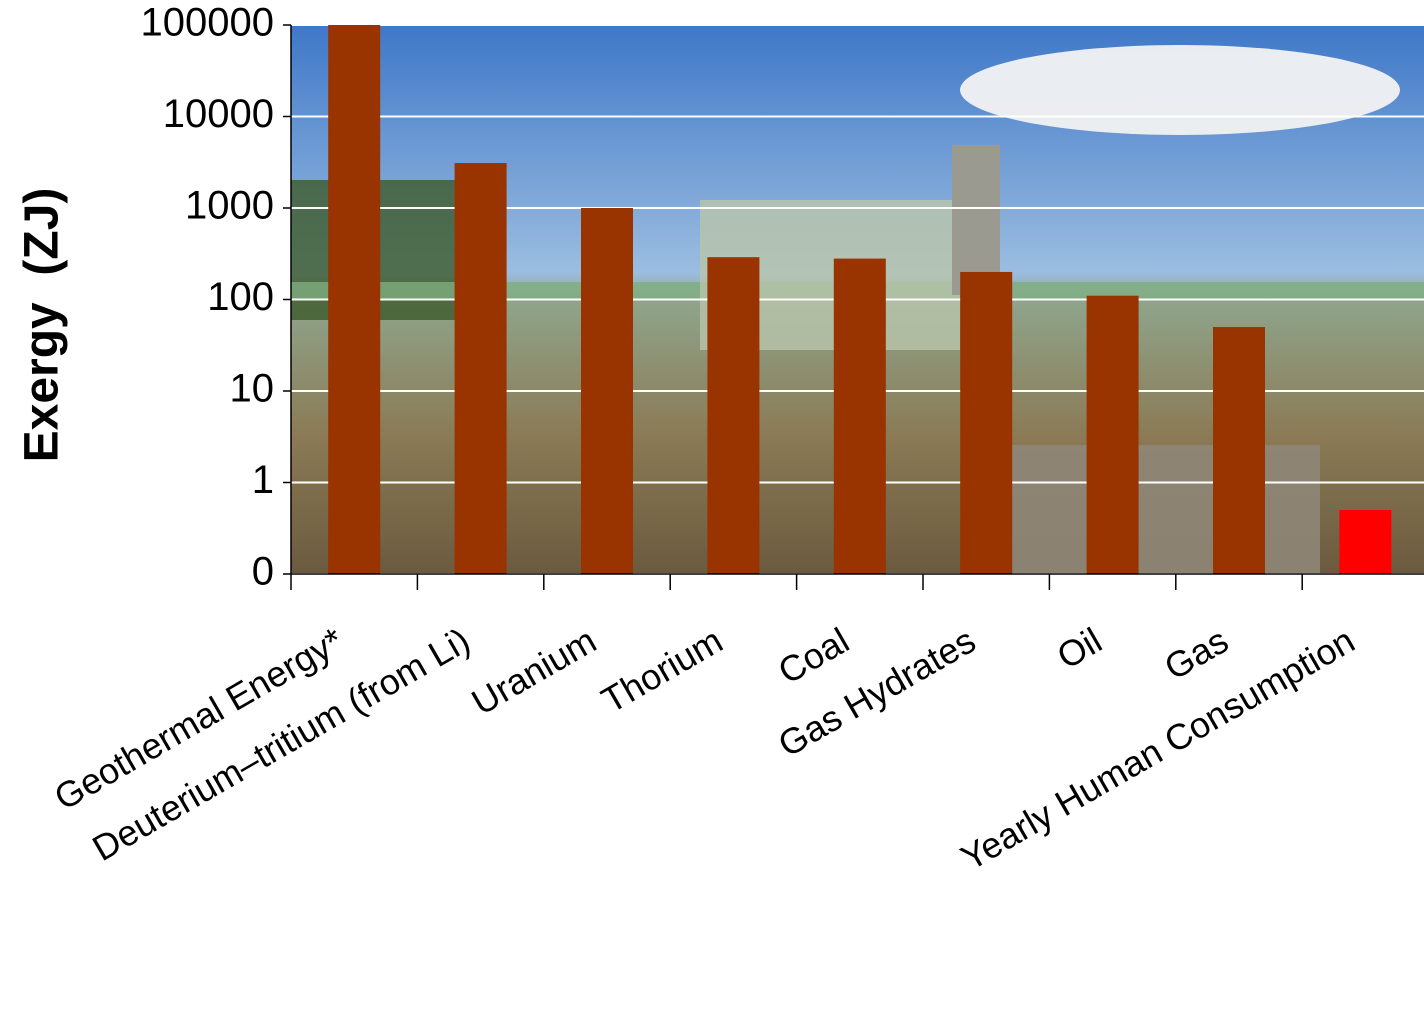 Image resolution: width=1424 pixels, height=1015 pixels. I want to click on y-tick-label: 0, so click(263, 572).